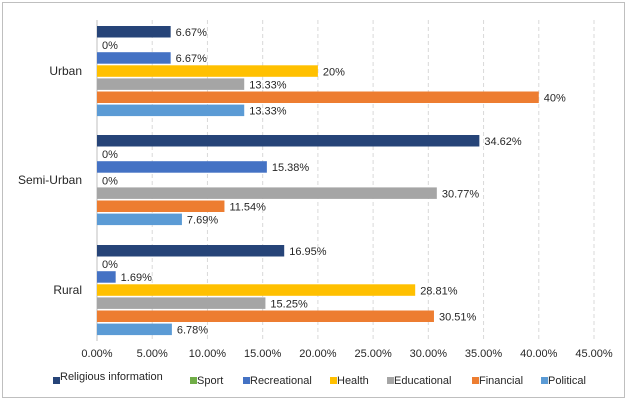 This screenshot has width=629, height=401. What do you see at coordinates (318, 354) in the screenshot?
I see `x-tick-label: 20.00%` at bounding box center [318, 354].